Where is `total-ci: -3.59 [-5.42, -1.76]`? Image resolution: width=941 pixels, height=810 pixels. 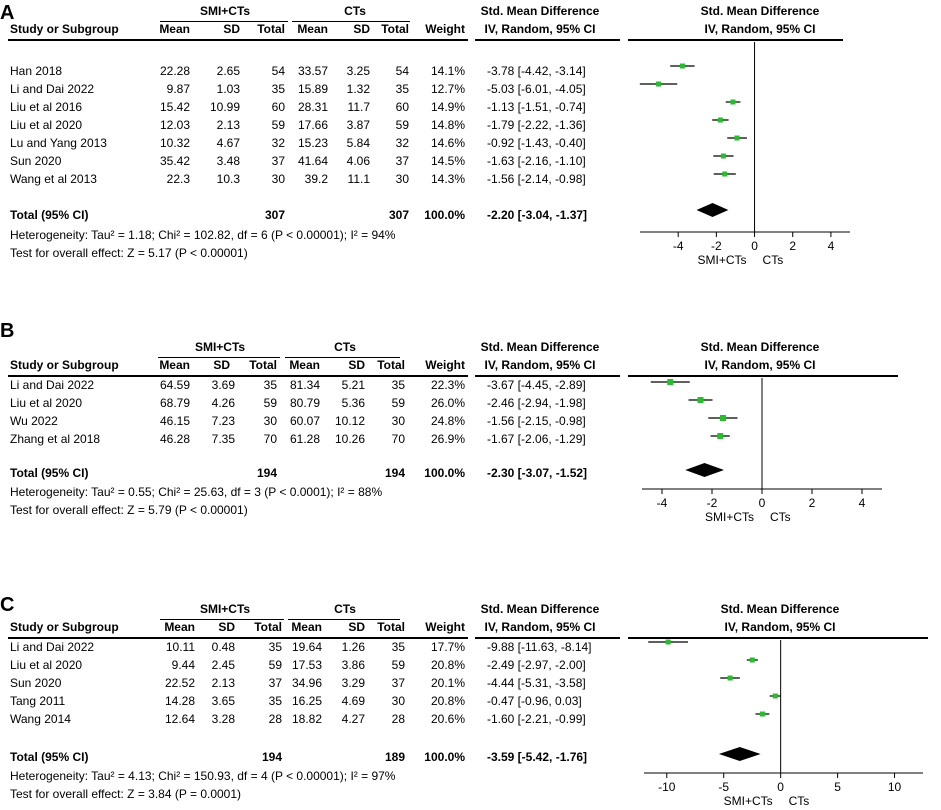 total-ci: -3.59 [-5.42, -1.76] is located at coordinates (537, 757).